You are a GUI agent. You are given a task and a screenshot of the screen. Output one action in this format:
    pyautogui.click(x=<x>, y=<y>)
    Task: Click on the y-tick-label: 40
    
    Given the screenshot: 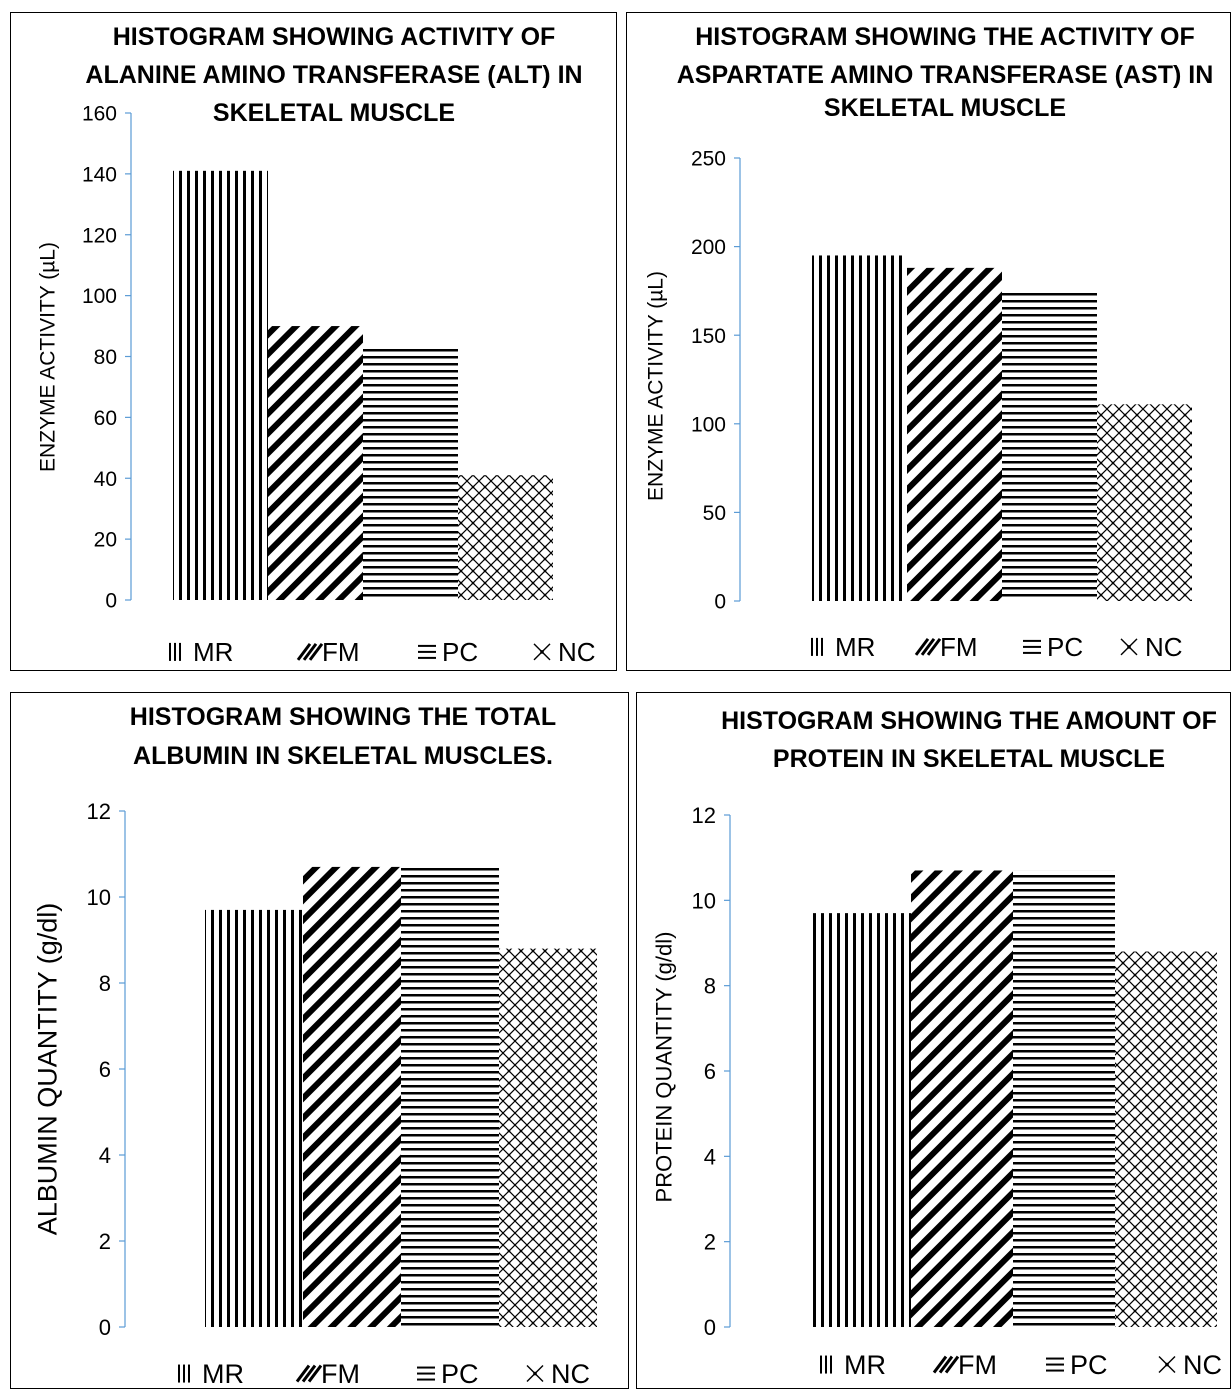 What is the action you would take?
    pyautogui.click(x=105, y=479)
    